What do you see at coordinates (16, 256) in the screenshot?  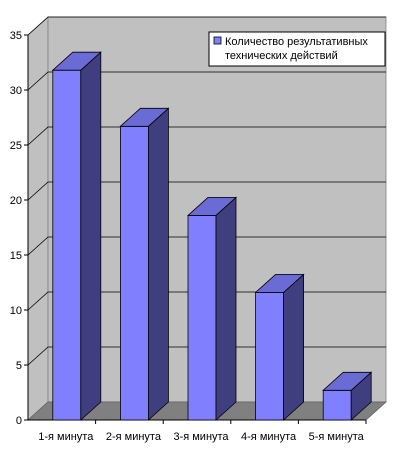 I see `y-tick-label: 15` at bounding box center [16, 256].